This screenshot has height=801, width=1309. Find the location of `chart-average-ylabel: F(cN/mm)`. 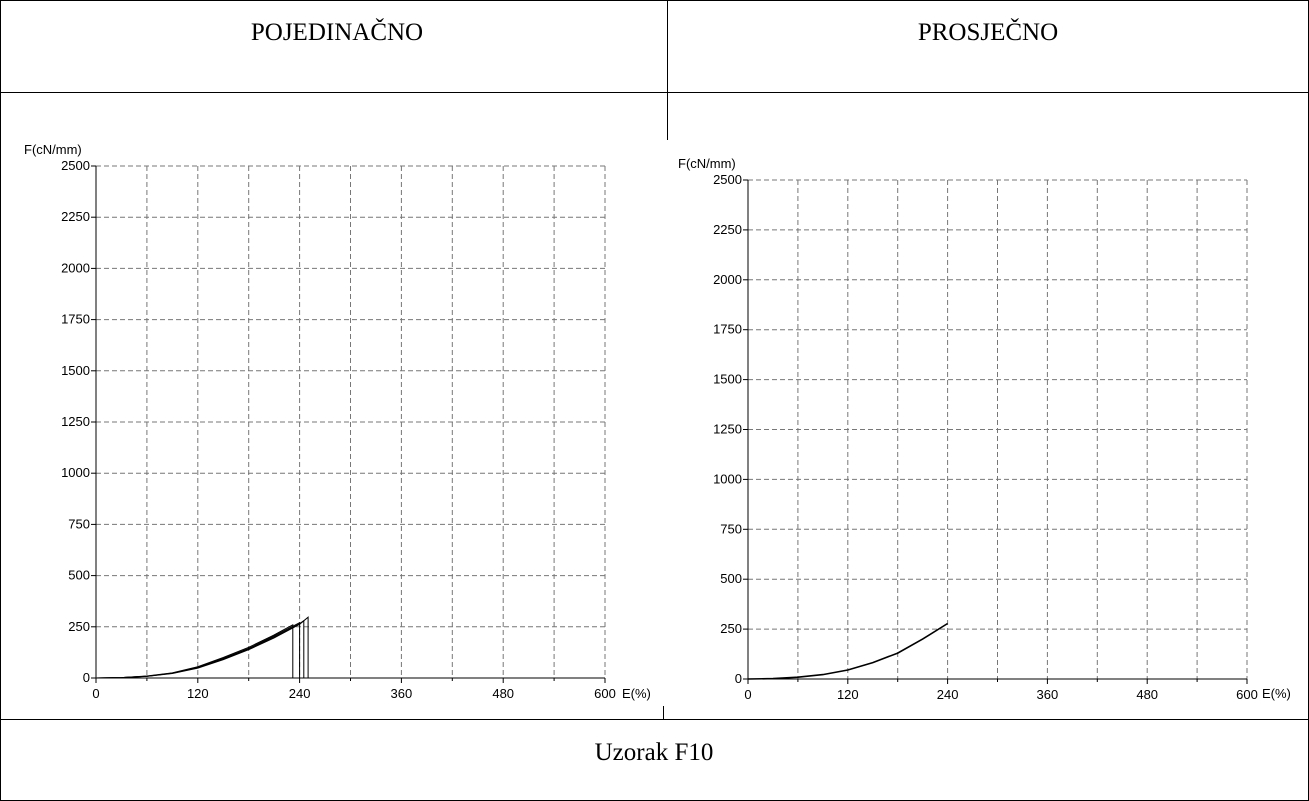

chart-average-ylabel: F(cN/mm) is located at coordinates (707, 163).